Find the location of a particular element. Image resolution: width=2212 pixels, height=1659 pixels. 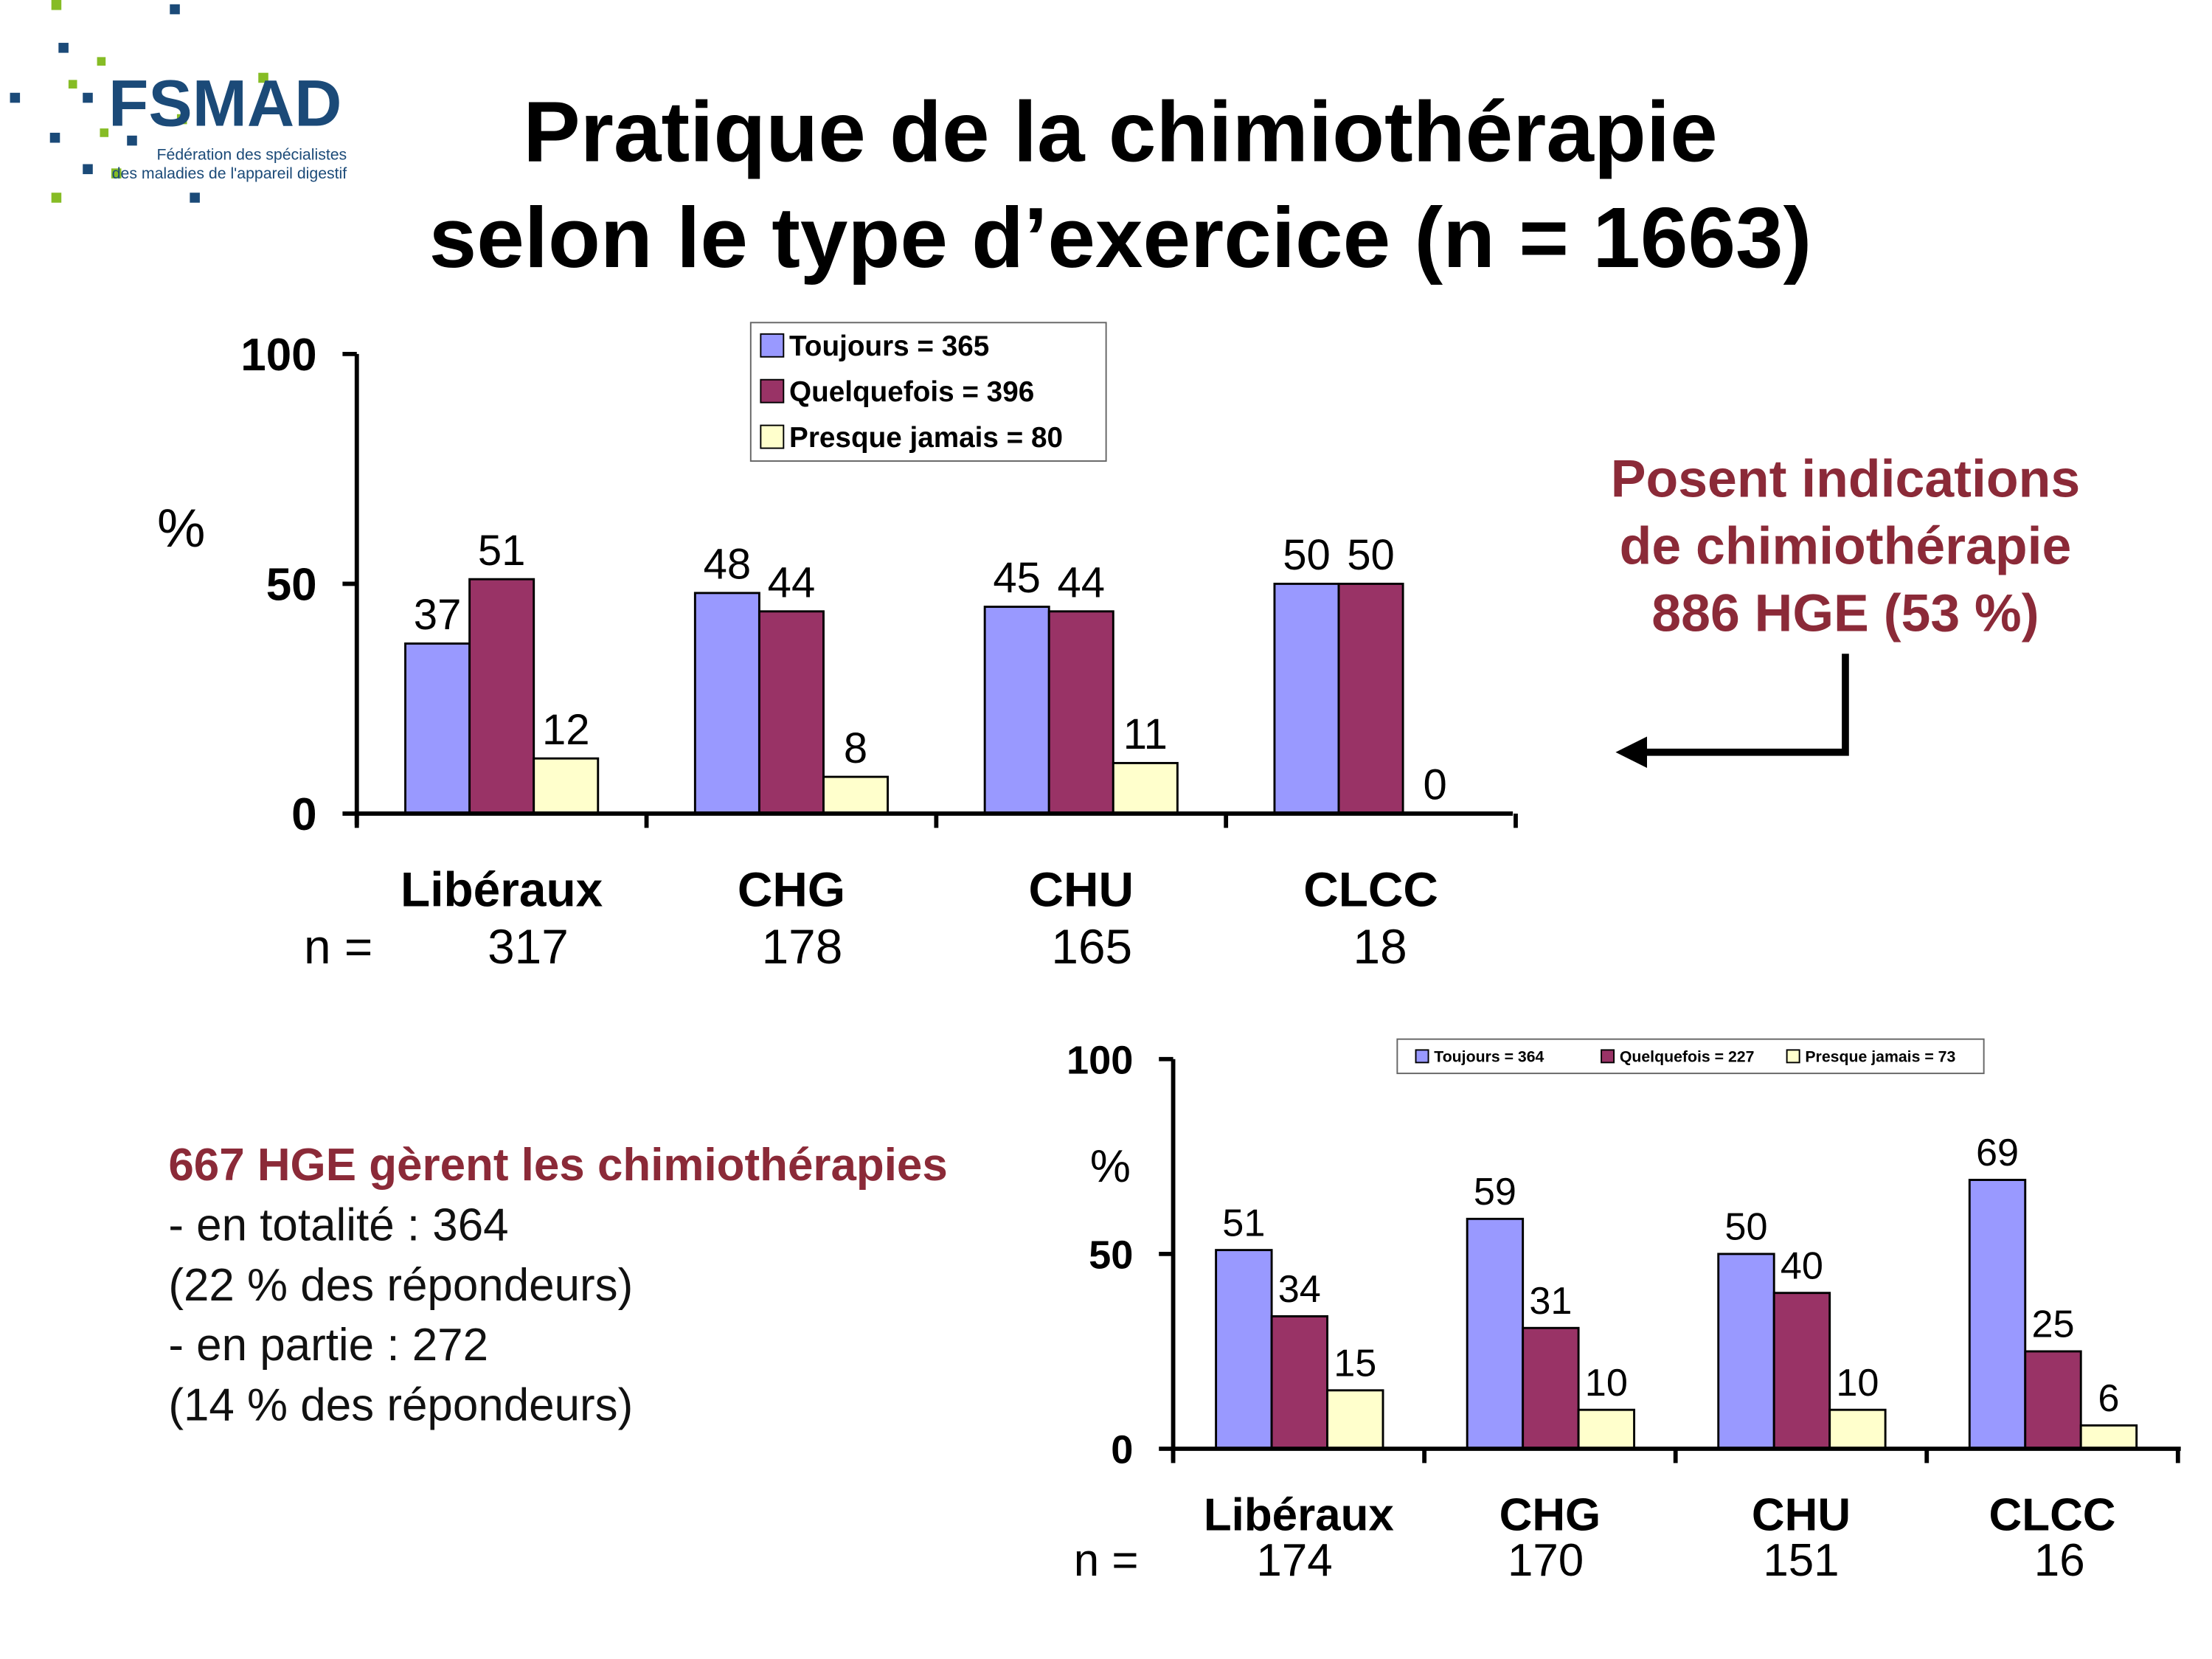

n-value: 165 is located at coordinates (1091, 946).